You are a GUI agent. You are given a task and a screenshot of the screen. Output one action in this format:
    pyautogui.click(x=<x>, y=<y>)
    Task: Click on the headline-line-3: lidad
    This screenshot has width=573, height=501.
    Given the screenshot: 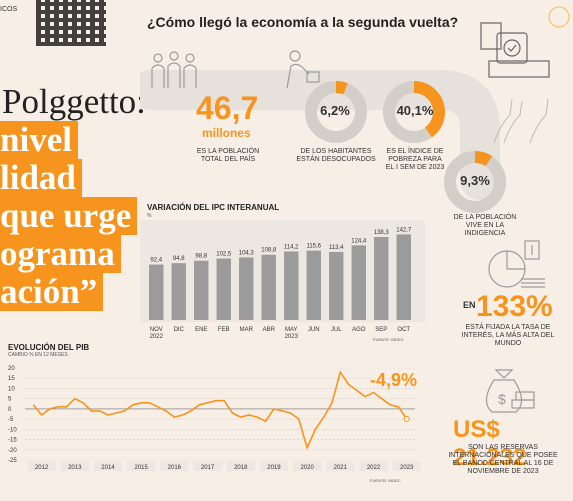 What is the action you would take?
    pyautogui.click(x=41, y=178)
    